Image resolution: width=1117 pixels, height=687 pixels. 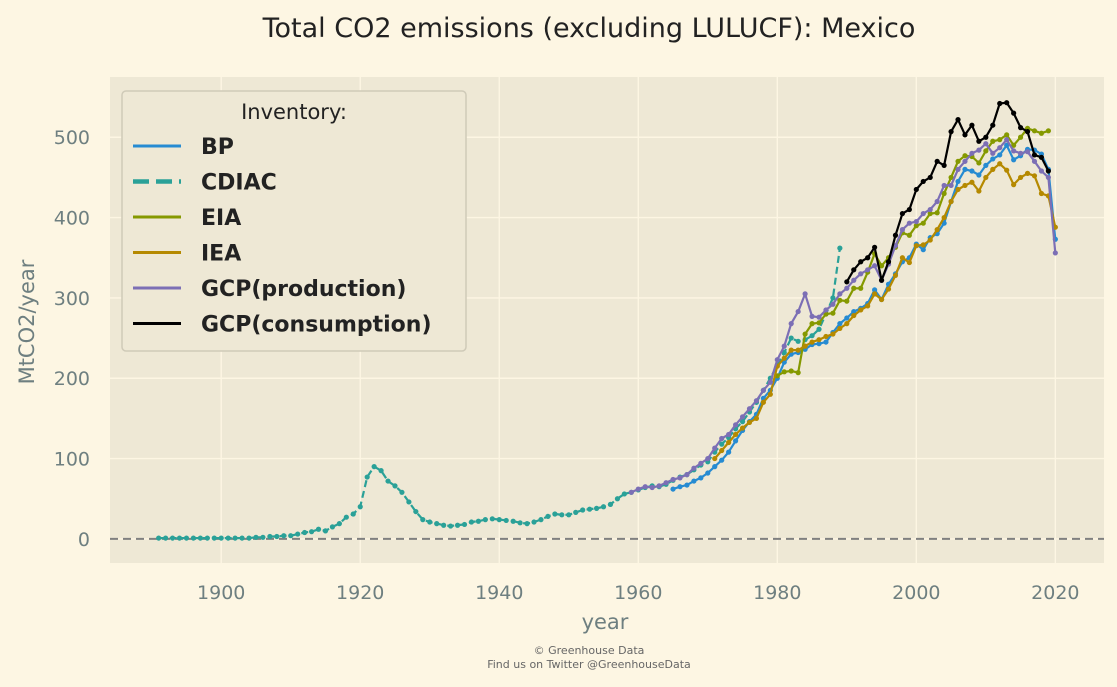 I want to click on legend-title: Inventory:, so click(x=294, y=112).